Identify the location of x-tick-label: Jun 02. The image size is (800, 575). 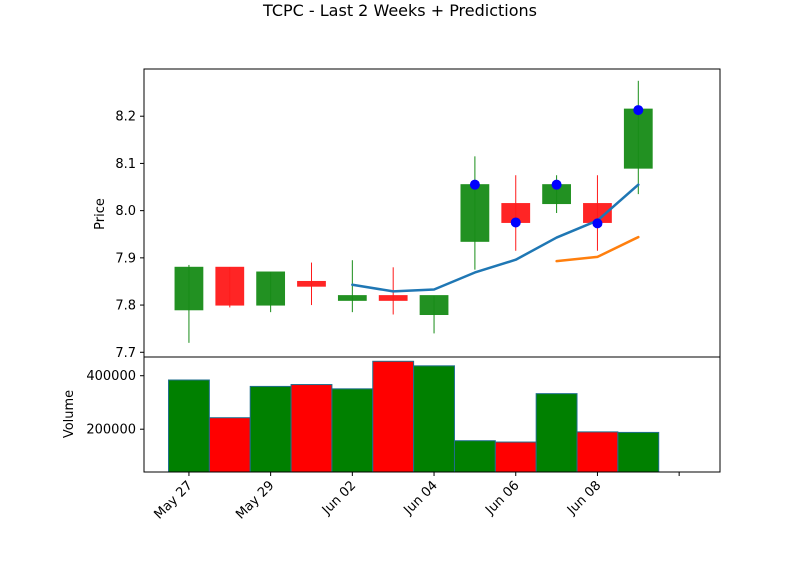
(339, 498).